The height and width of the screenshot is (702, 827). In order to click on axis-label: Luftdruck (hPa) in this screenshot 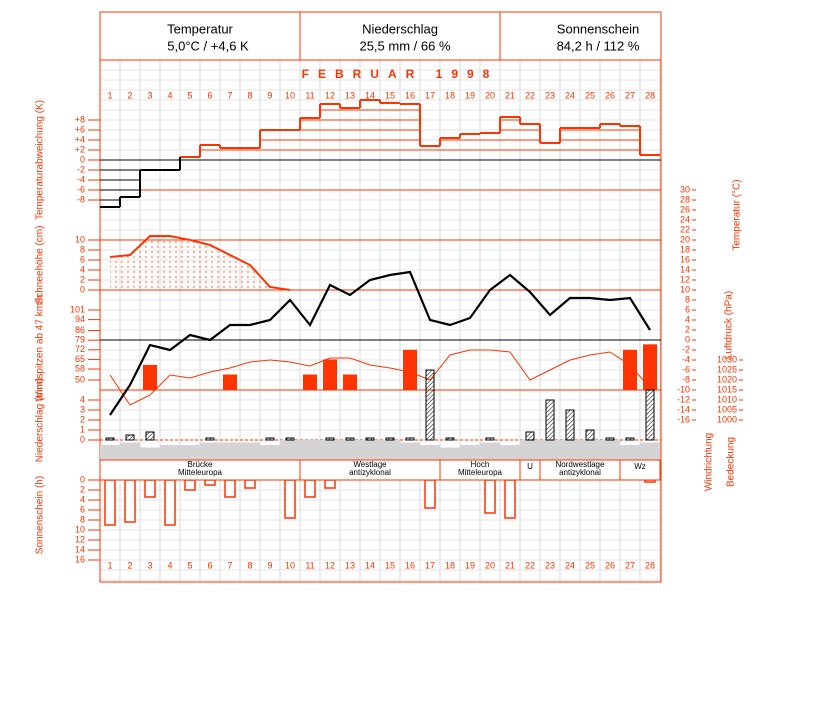, I will do `click(729, 325)`.